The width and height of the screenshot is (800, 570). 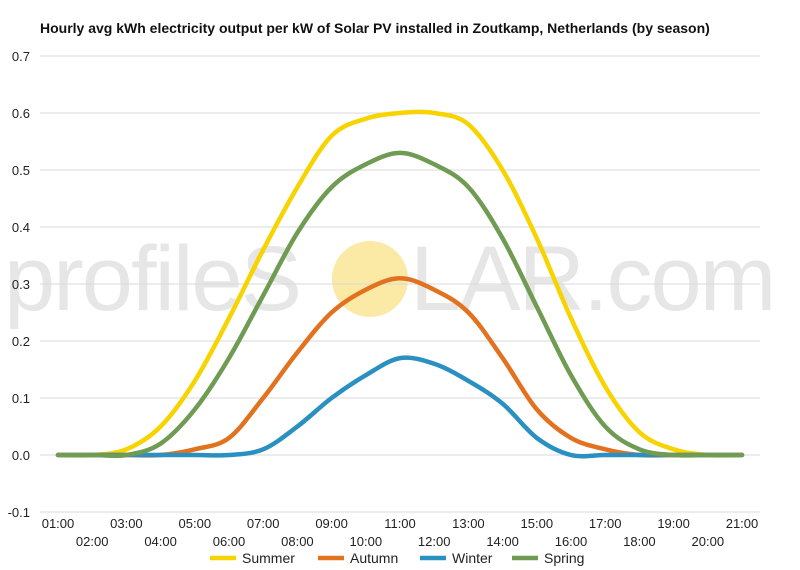 What do you see at coordinates (297, 541) in the screenshot?
I see `x-tick-label: 08:00` at bounding box center [297, 541].